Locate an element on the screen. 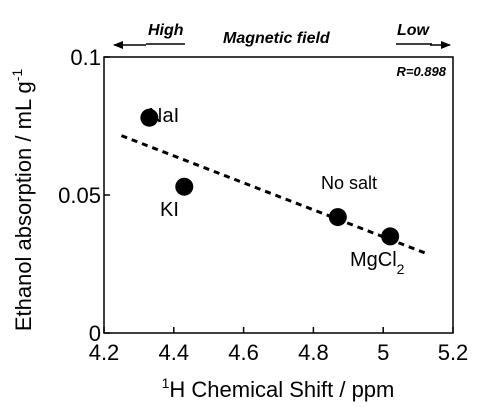  x-axis-label: 1H Chemical Shift / ppm is located at coordinates (278, 388).